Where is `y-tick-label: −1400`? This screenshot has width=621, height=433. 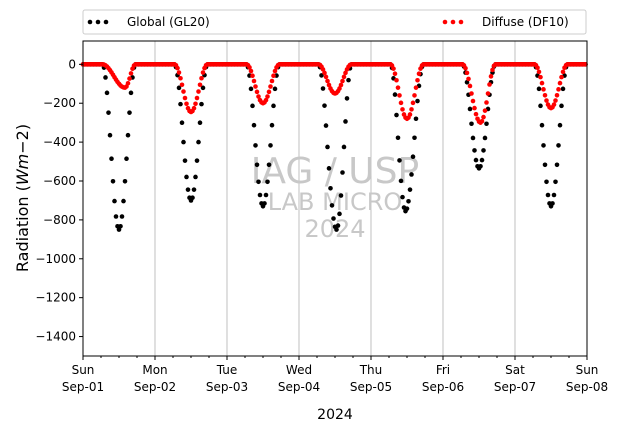
y-tick-label: −1400 is located at coordinates (55, 337).